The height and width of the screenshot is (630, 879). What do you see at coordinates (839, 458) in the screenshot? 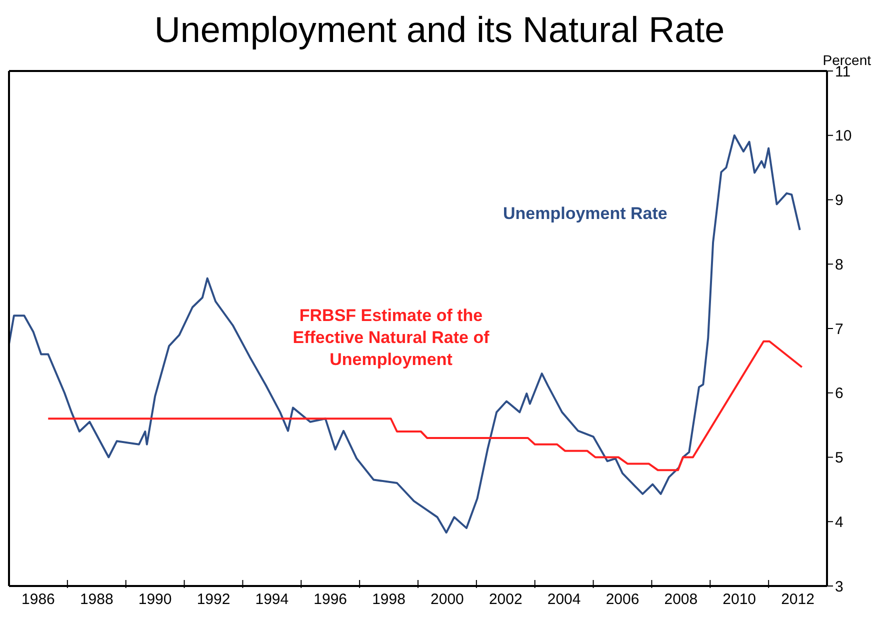
I see `y-tick-label: 5` at bounding box center [839, 458].